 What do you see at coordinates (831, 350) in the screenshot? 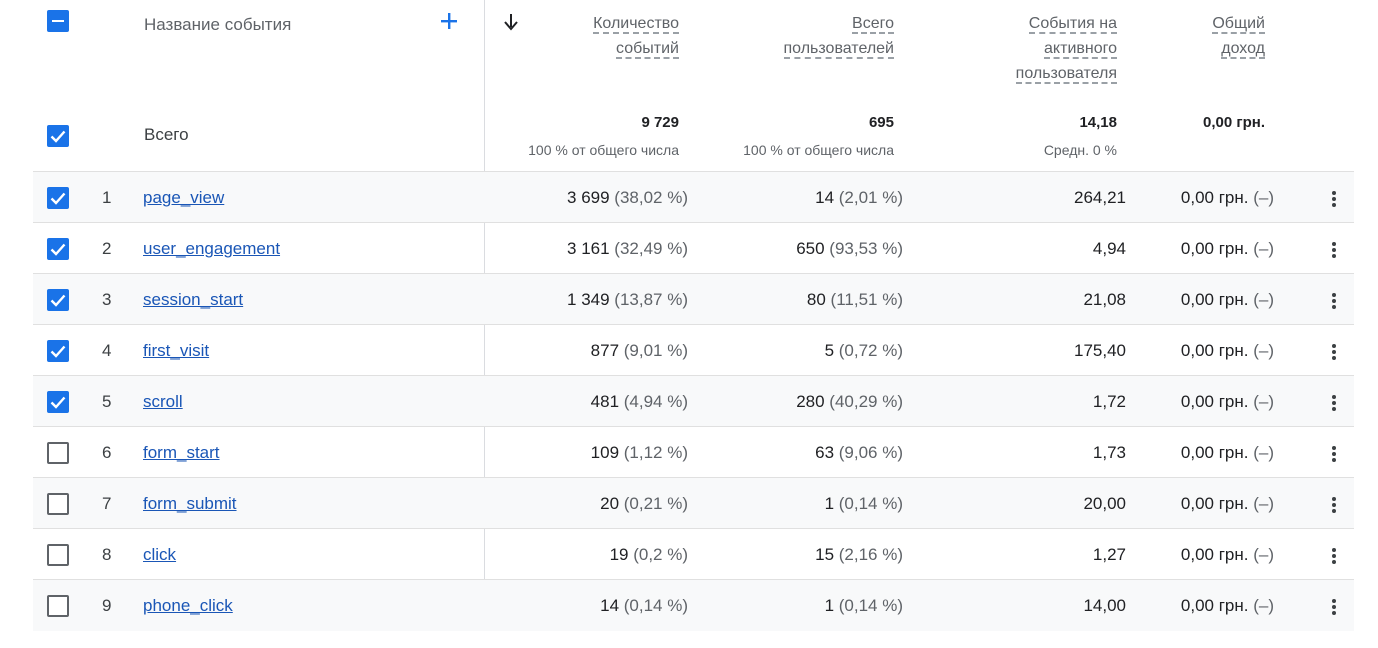
I see `users-count: 5` at bounding box center [831, 350].